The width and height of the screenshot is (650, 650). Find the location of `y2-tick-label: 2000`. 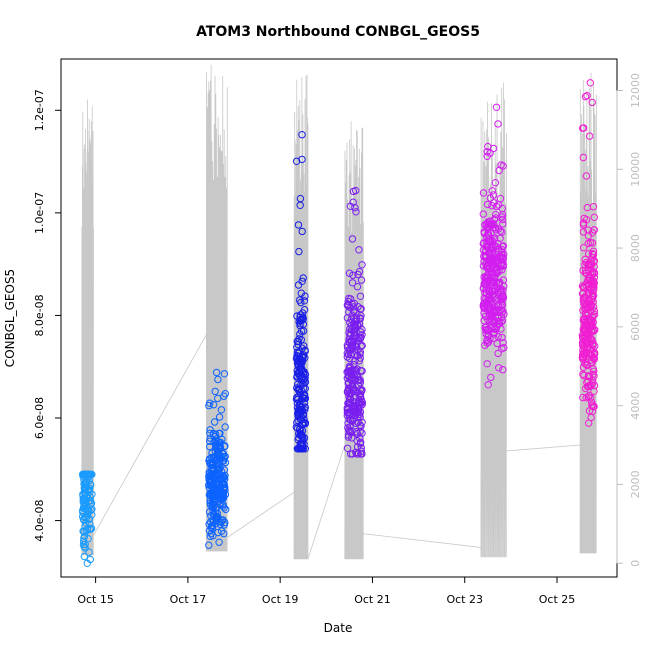

y2-tick-label: 2000 is located at coordinates (635, 484).